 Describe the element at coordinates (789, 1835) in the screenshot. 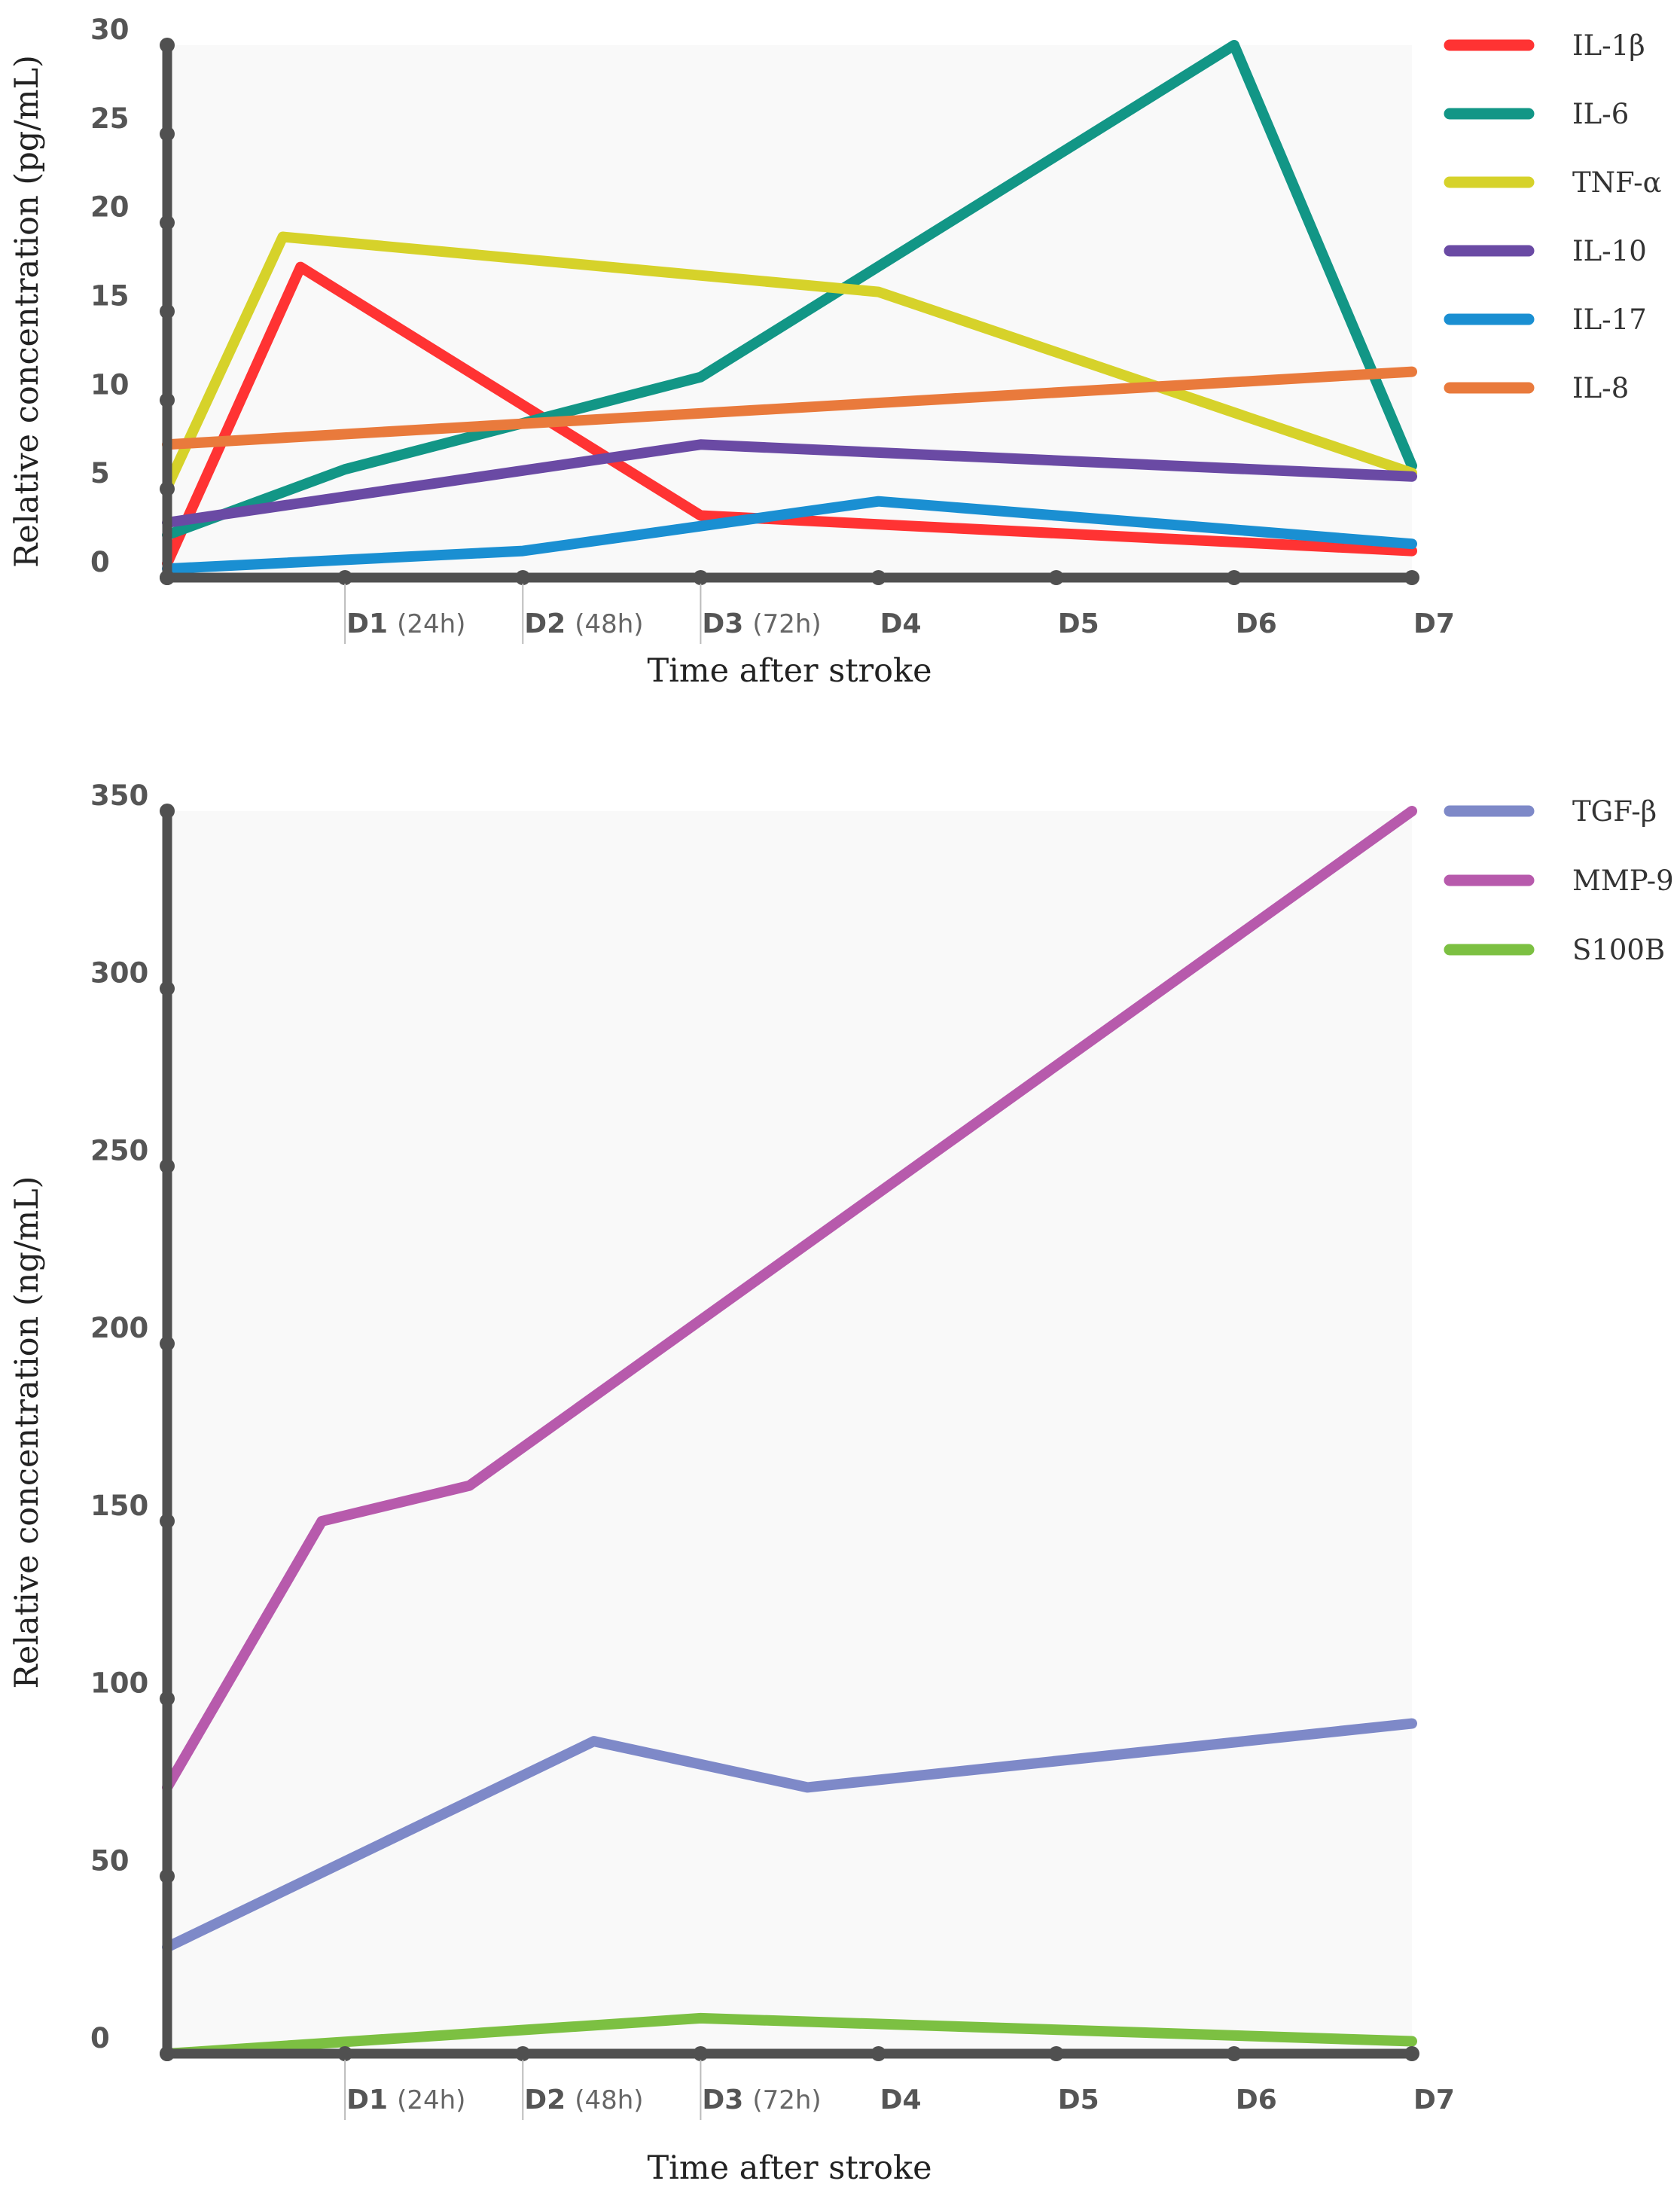

I see `series-line-tgf-beta` at that location.